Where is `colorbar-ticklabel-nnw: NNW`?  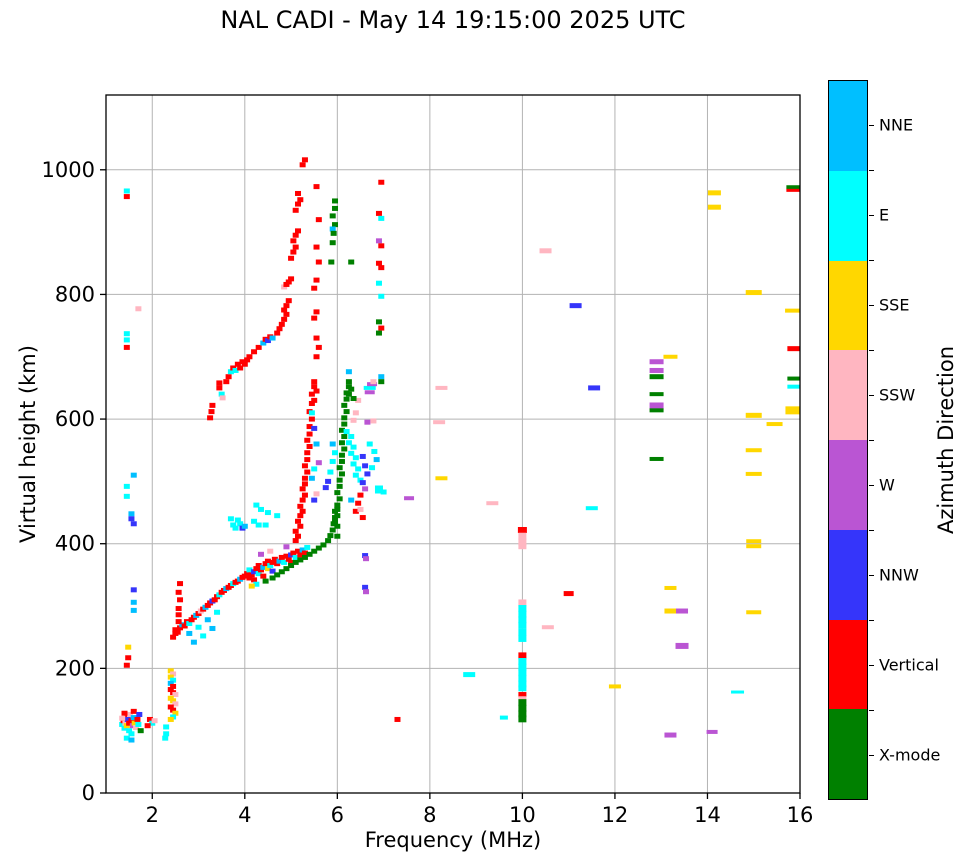
colorbar-ticklabel-nnw: NNW is located at coordinates (899, 575).